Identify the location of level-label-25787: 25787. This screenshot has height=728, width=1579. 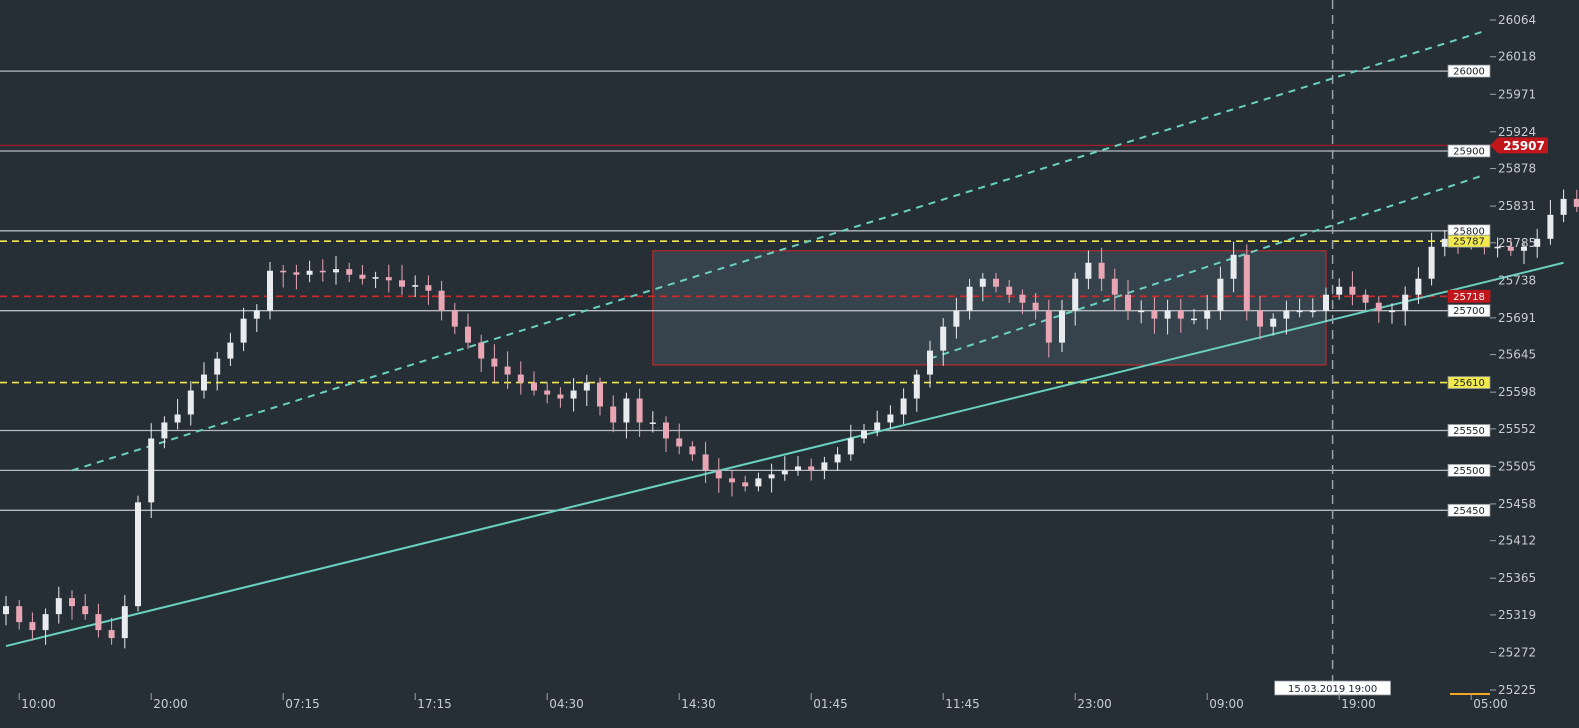
(1469, 242).